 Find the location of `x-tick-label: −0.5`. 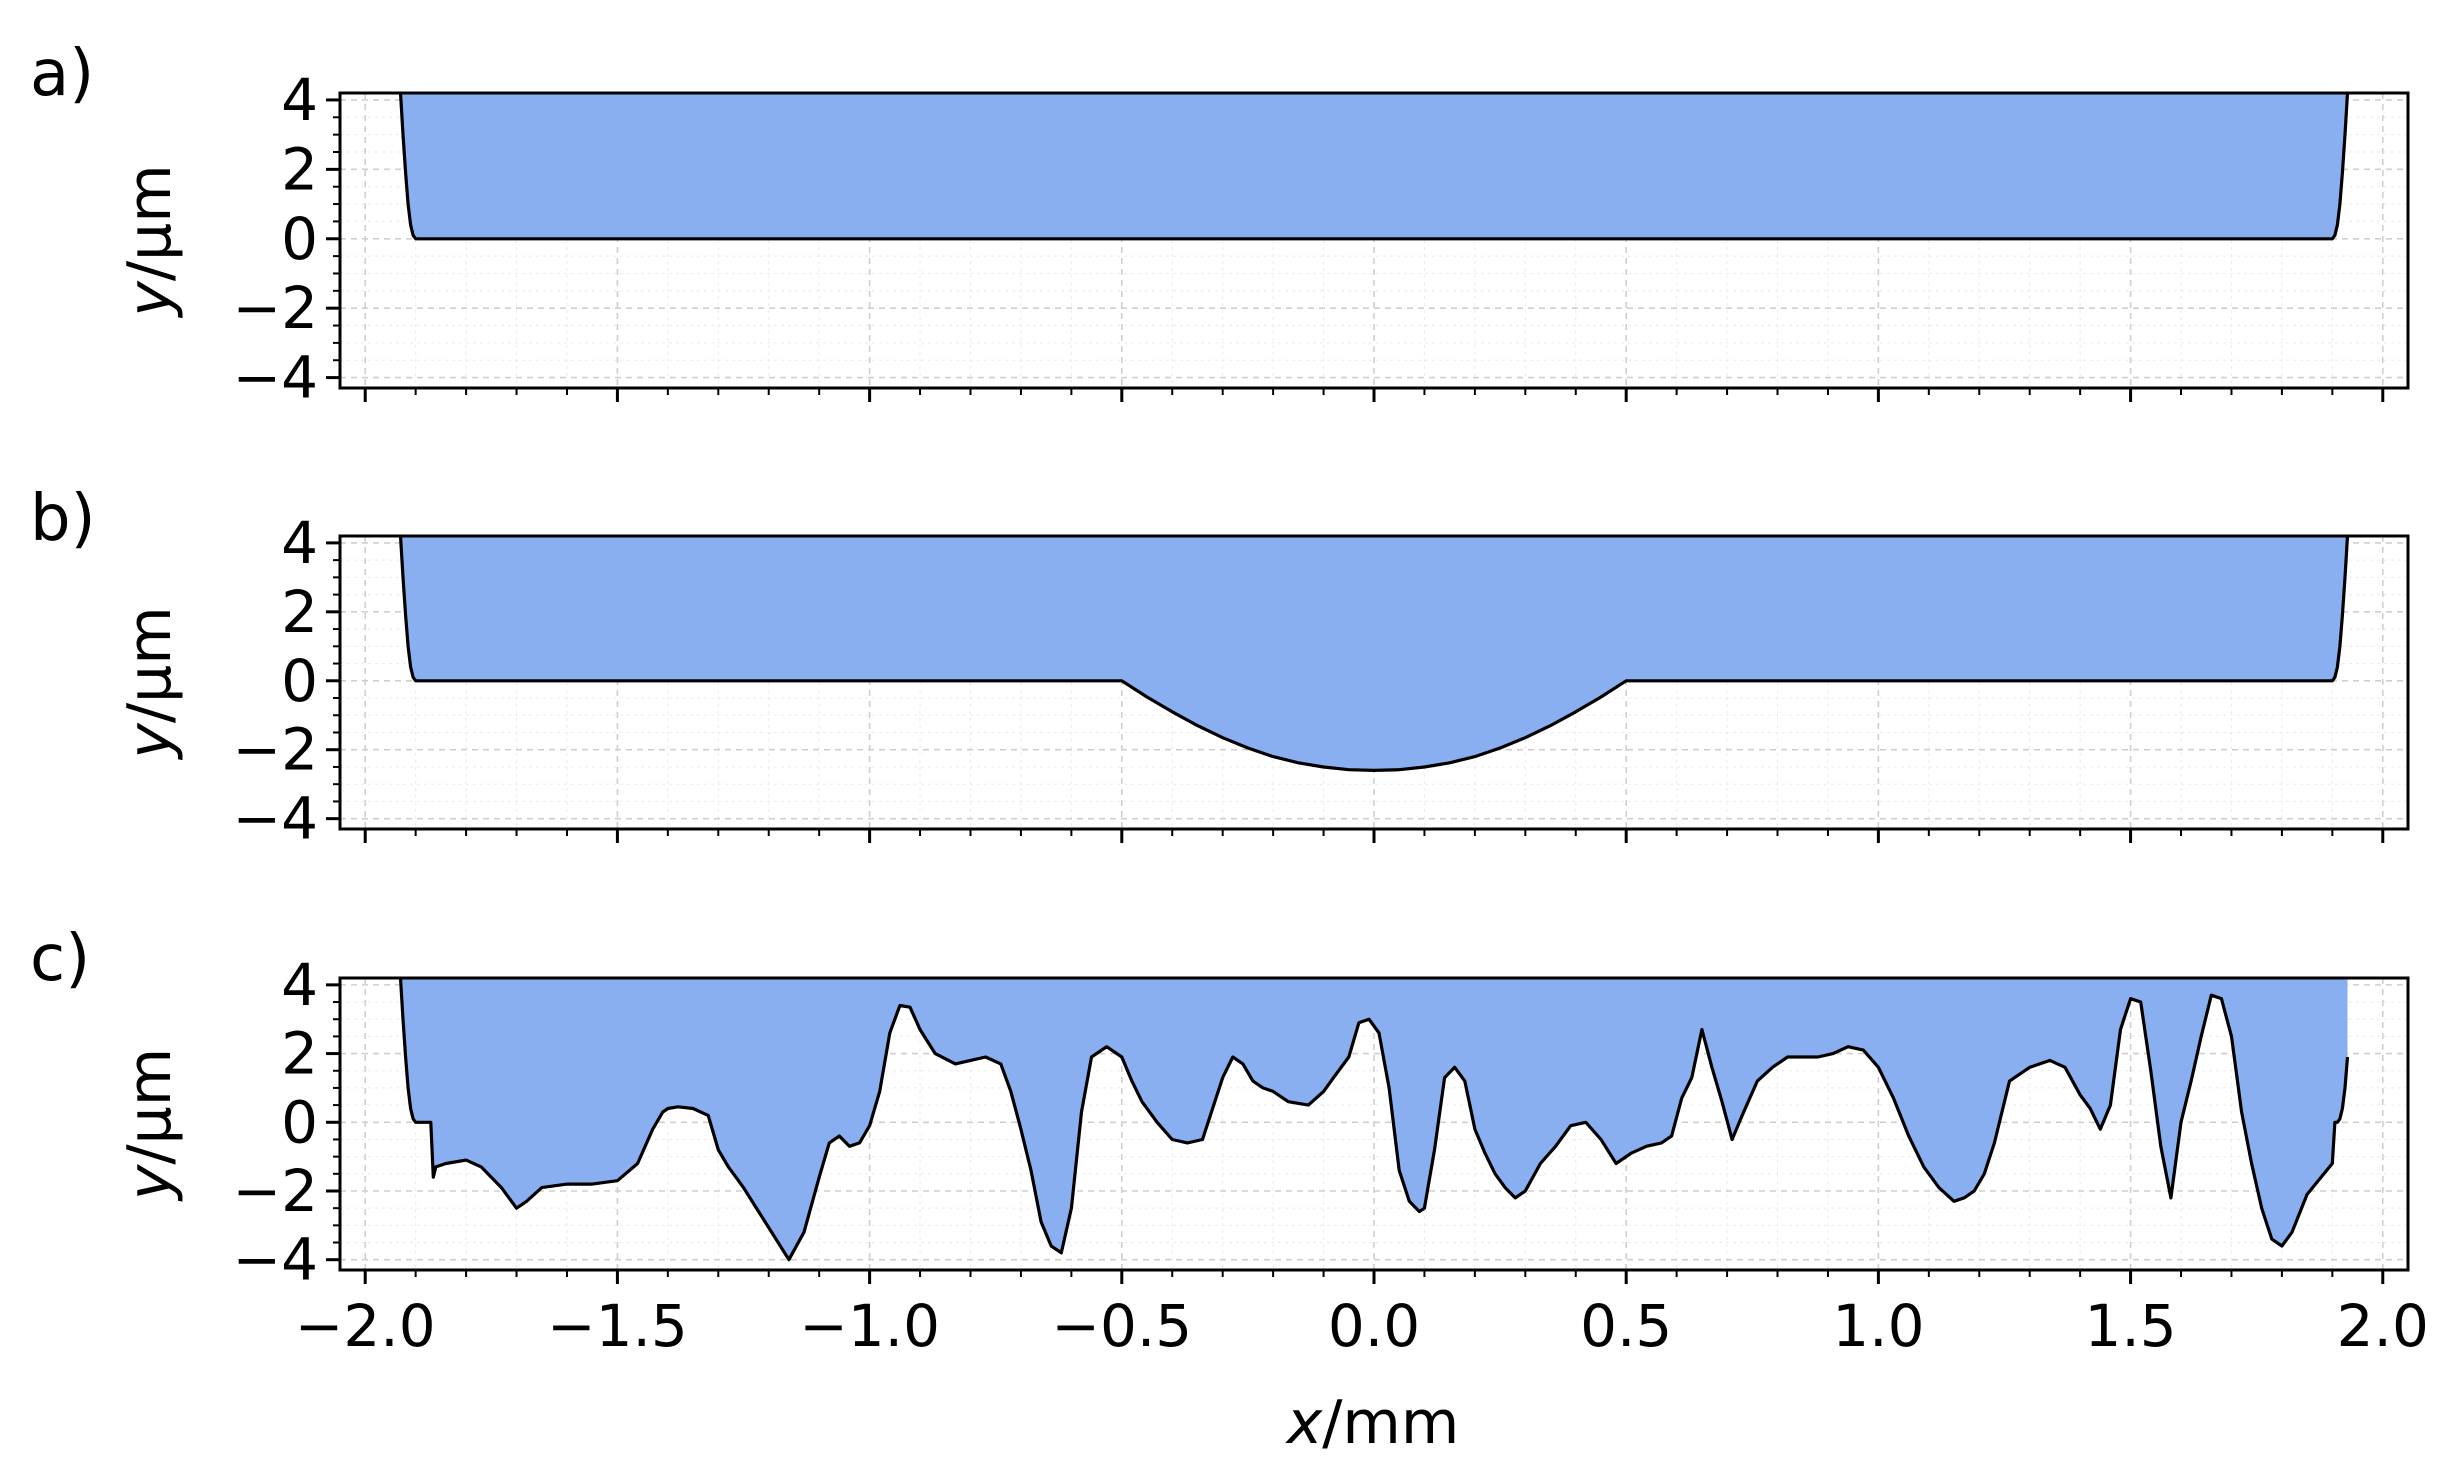

x-tick-label: −0.5 is located at coordinates (1121, 1326).